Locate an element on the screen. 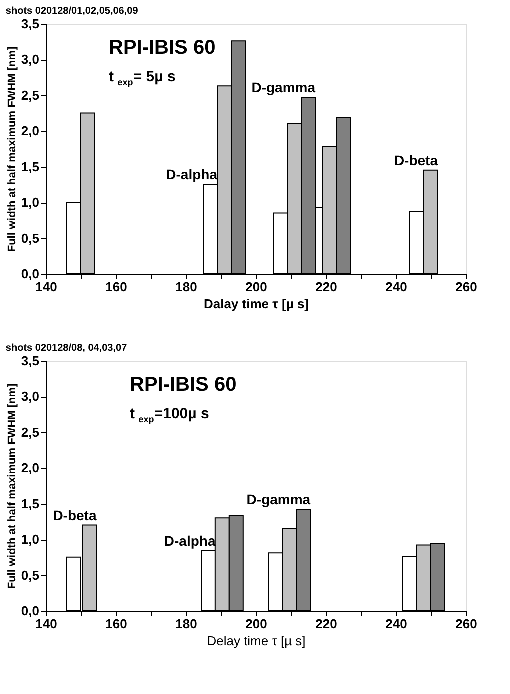 This screenshot has width=510, height=694. chart-title: shots 020128/01,02,05,06,09 is located at coordinates (72, 11).